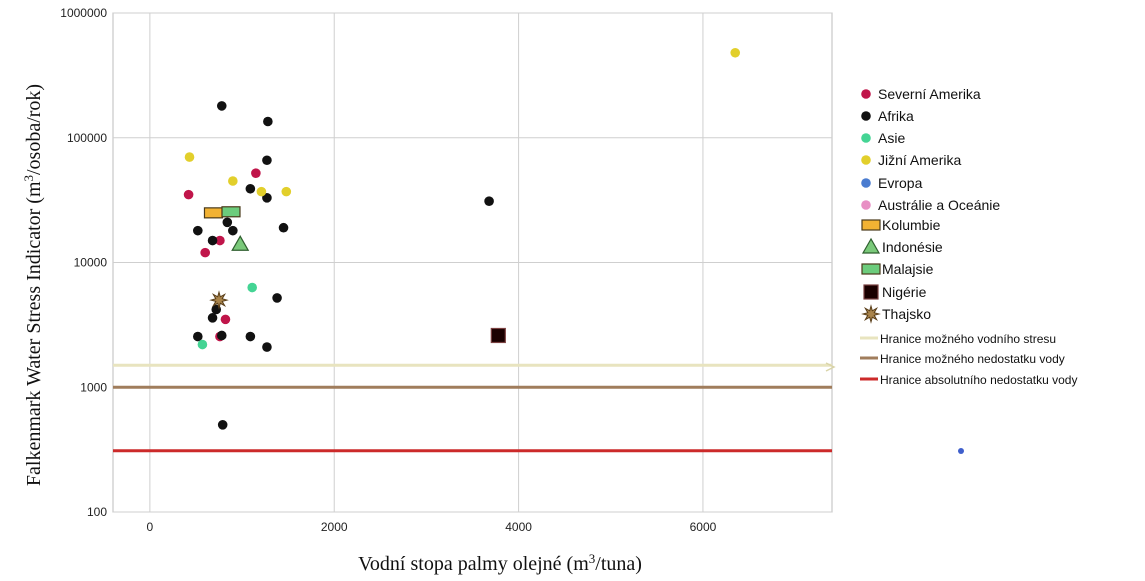  What do you see at coordinates (912, 247) in the screenshot?
I see `legend-label: Indonésie` at bounding box center [912, 247].